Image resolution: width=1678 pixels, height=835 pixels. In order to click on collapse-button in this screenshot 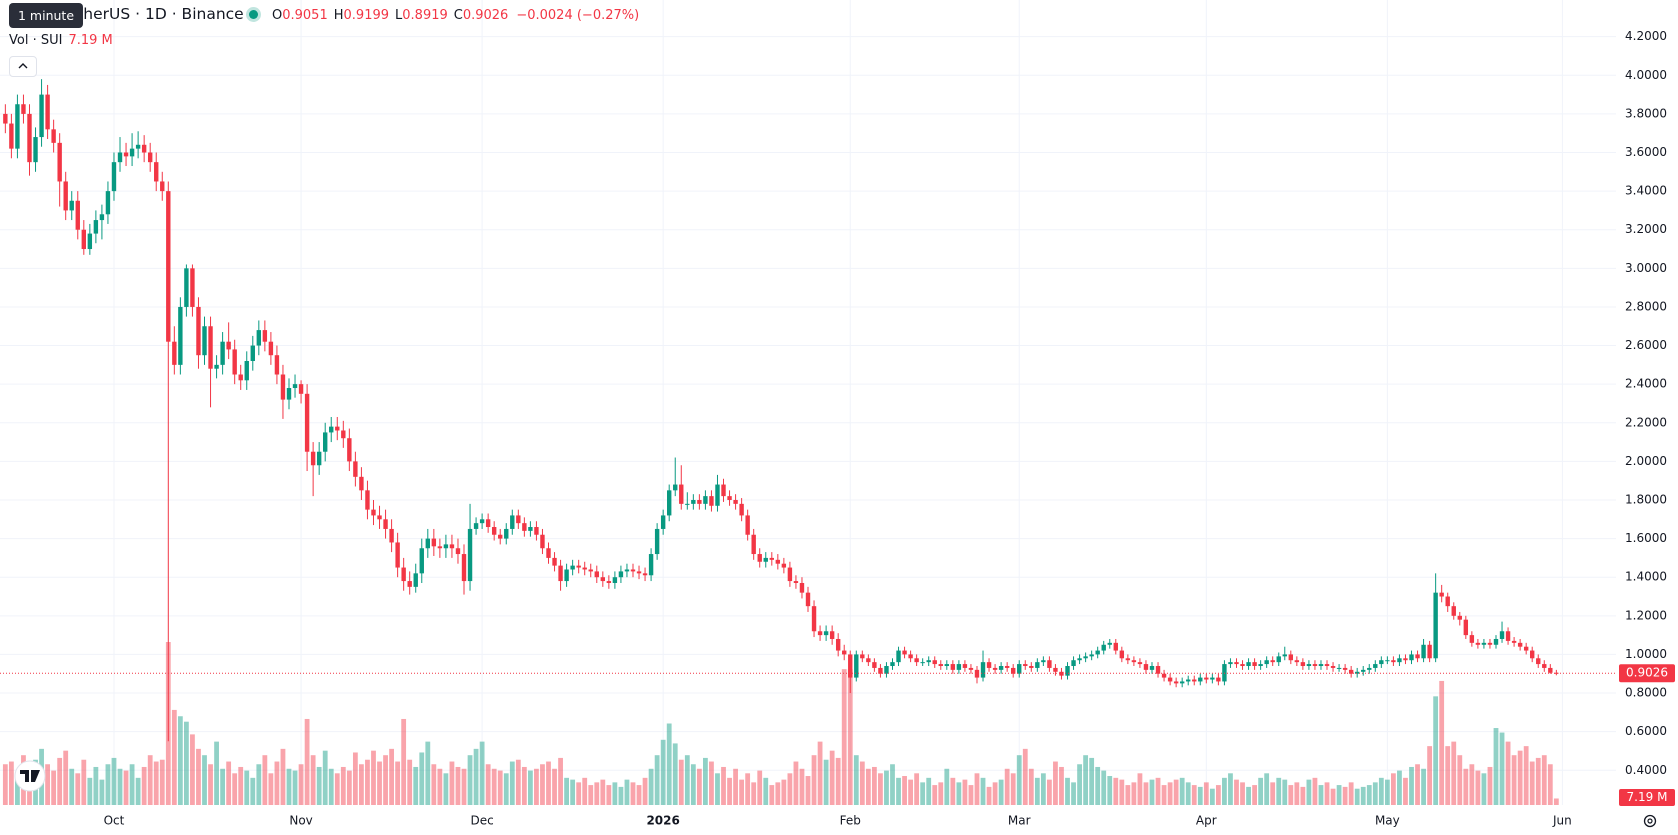, I will do `click(23, 66)`.